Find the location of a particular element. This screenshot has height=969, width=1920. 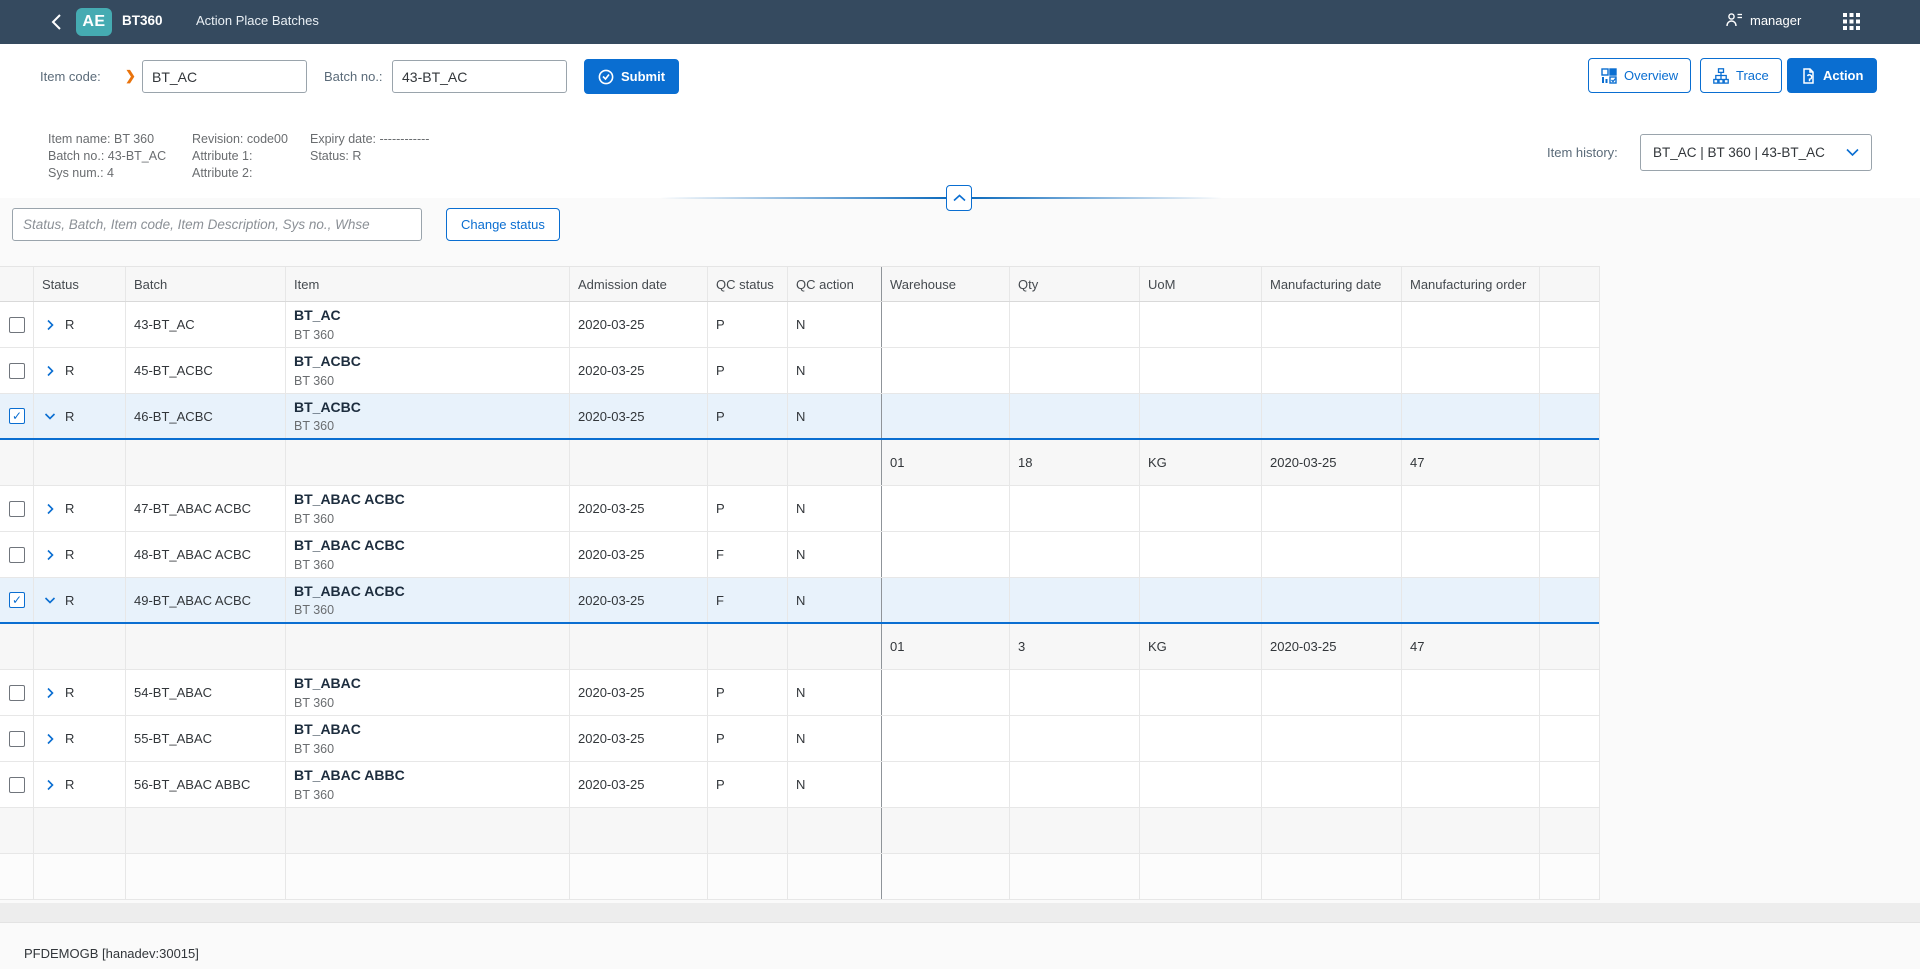

info-revision: Revision: code00 is located at coordinates (240, 139).